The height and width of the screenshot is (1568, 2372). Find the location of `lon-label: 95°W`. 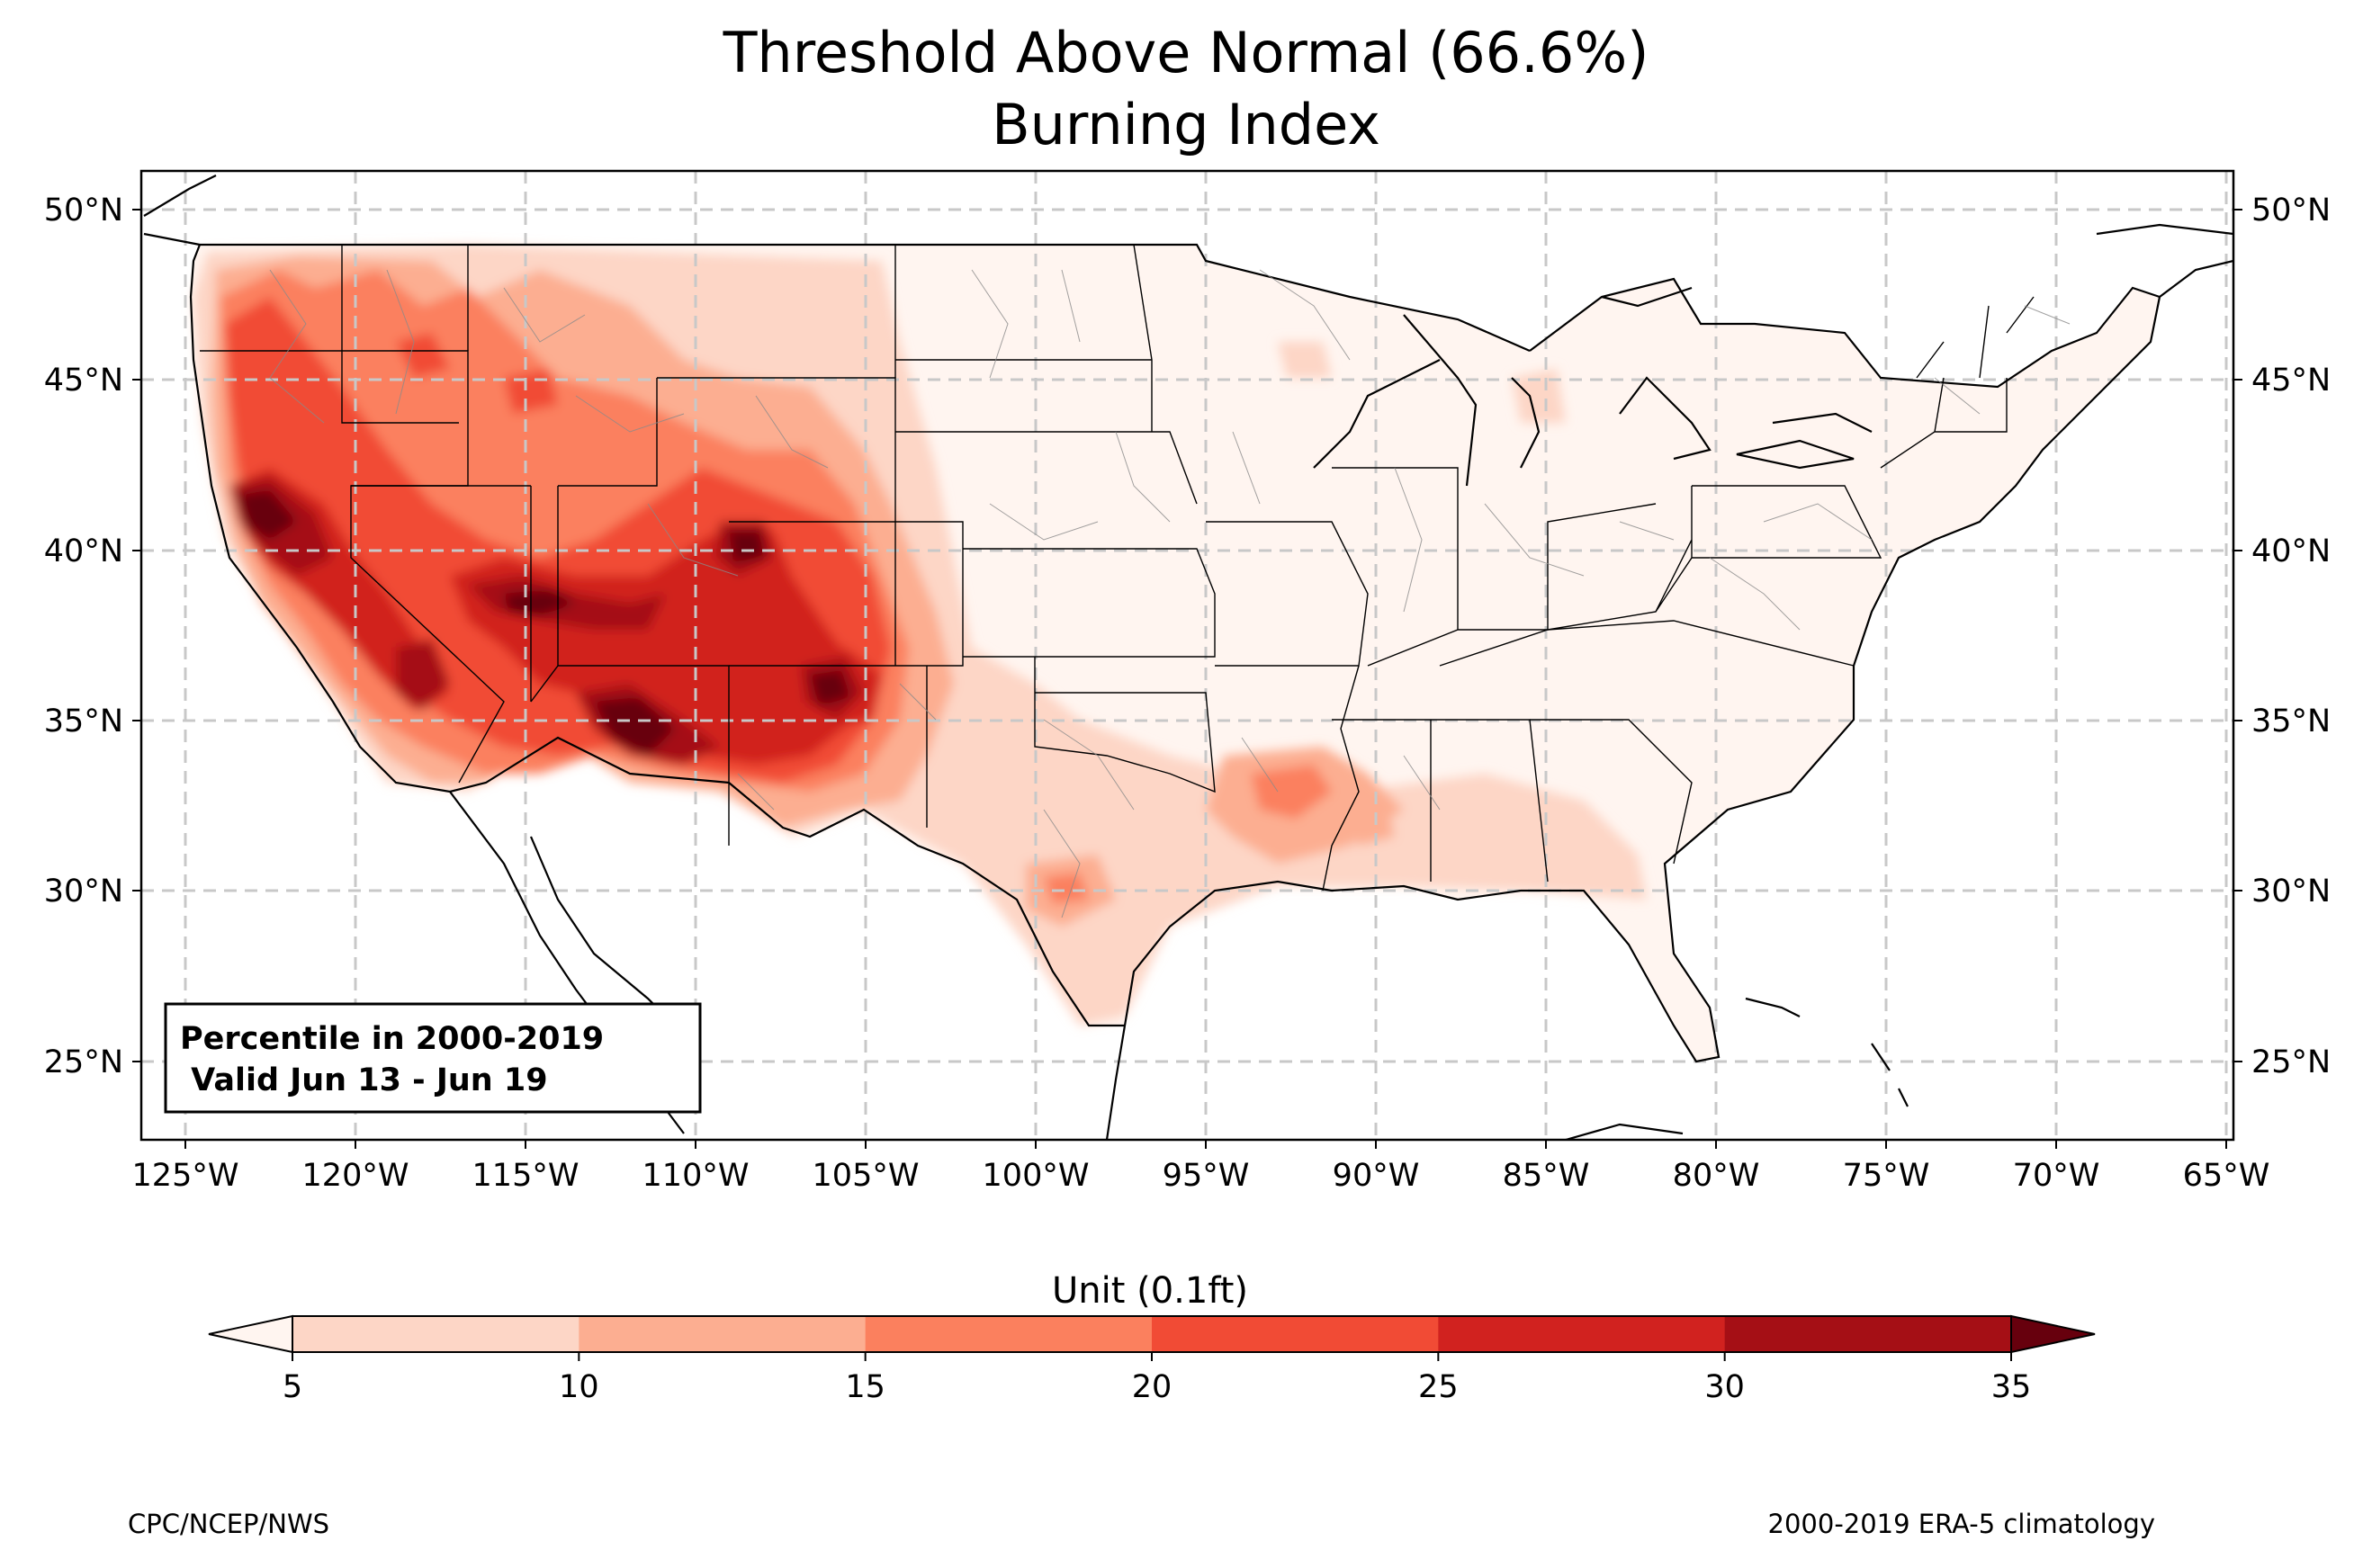

lon-label: 95°W is located at coordinates (1206, 1176).